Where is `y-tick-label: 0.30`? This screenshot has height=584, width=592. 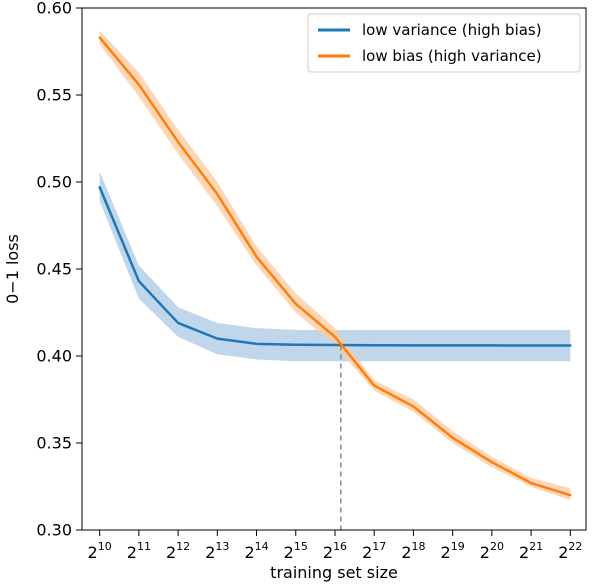
y-tick-label: 0.30 is located at coordinates (54, 530).